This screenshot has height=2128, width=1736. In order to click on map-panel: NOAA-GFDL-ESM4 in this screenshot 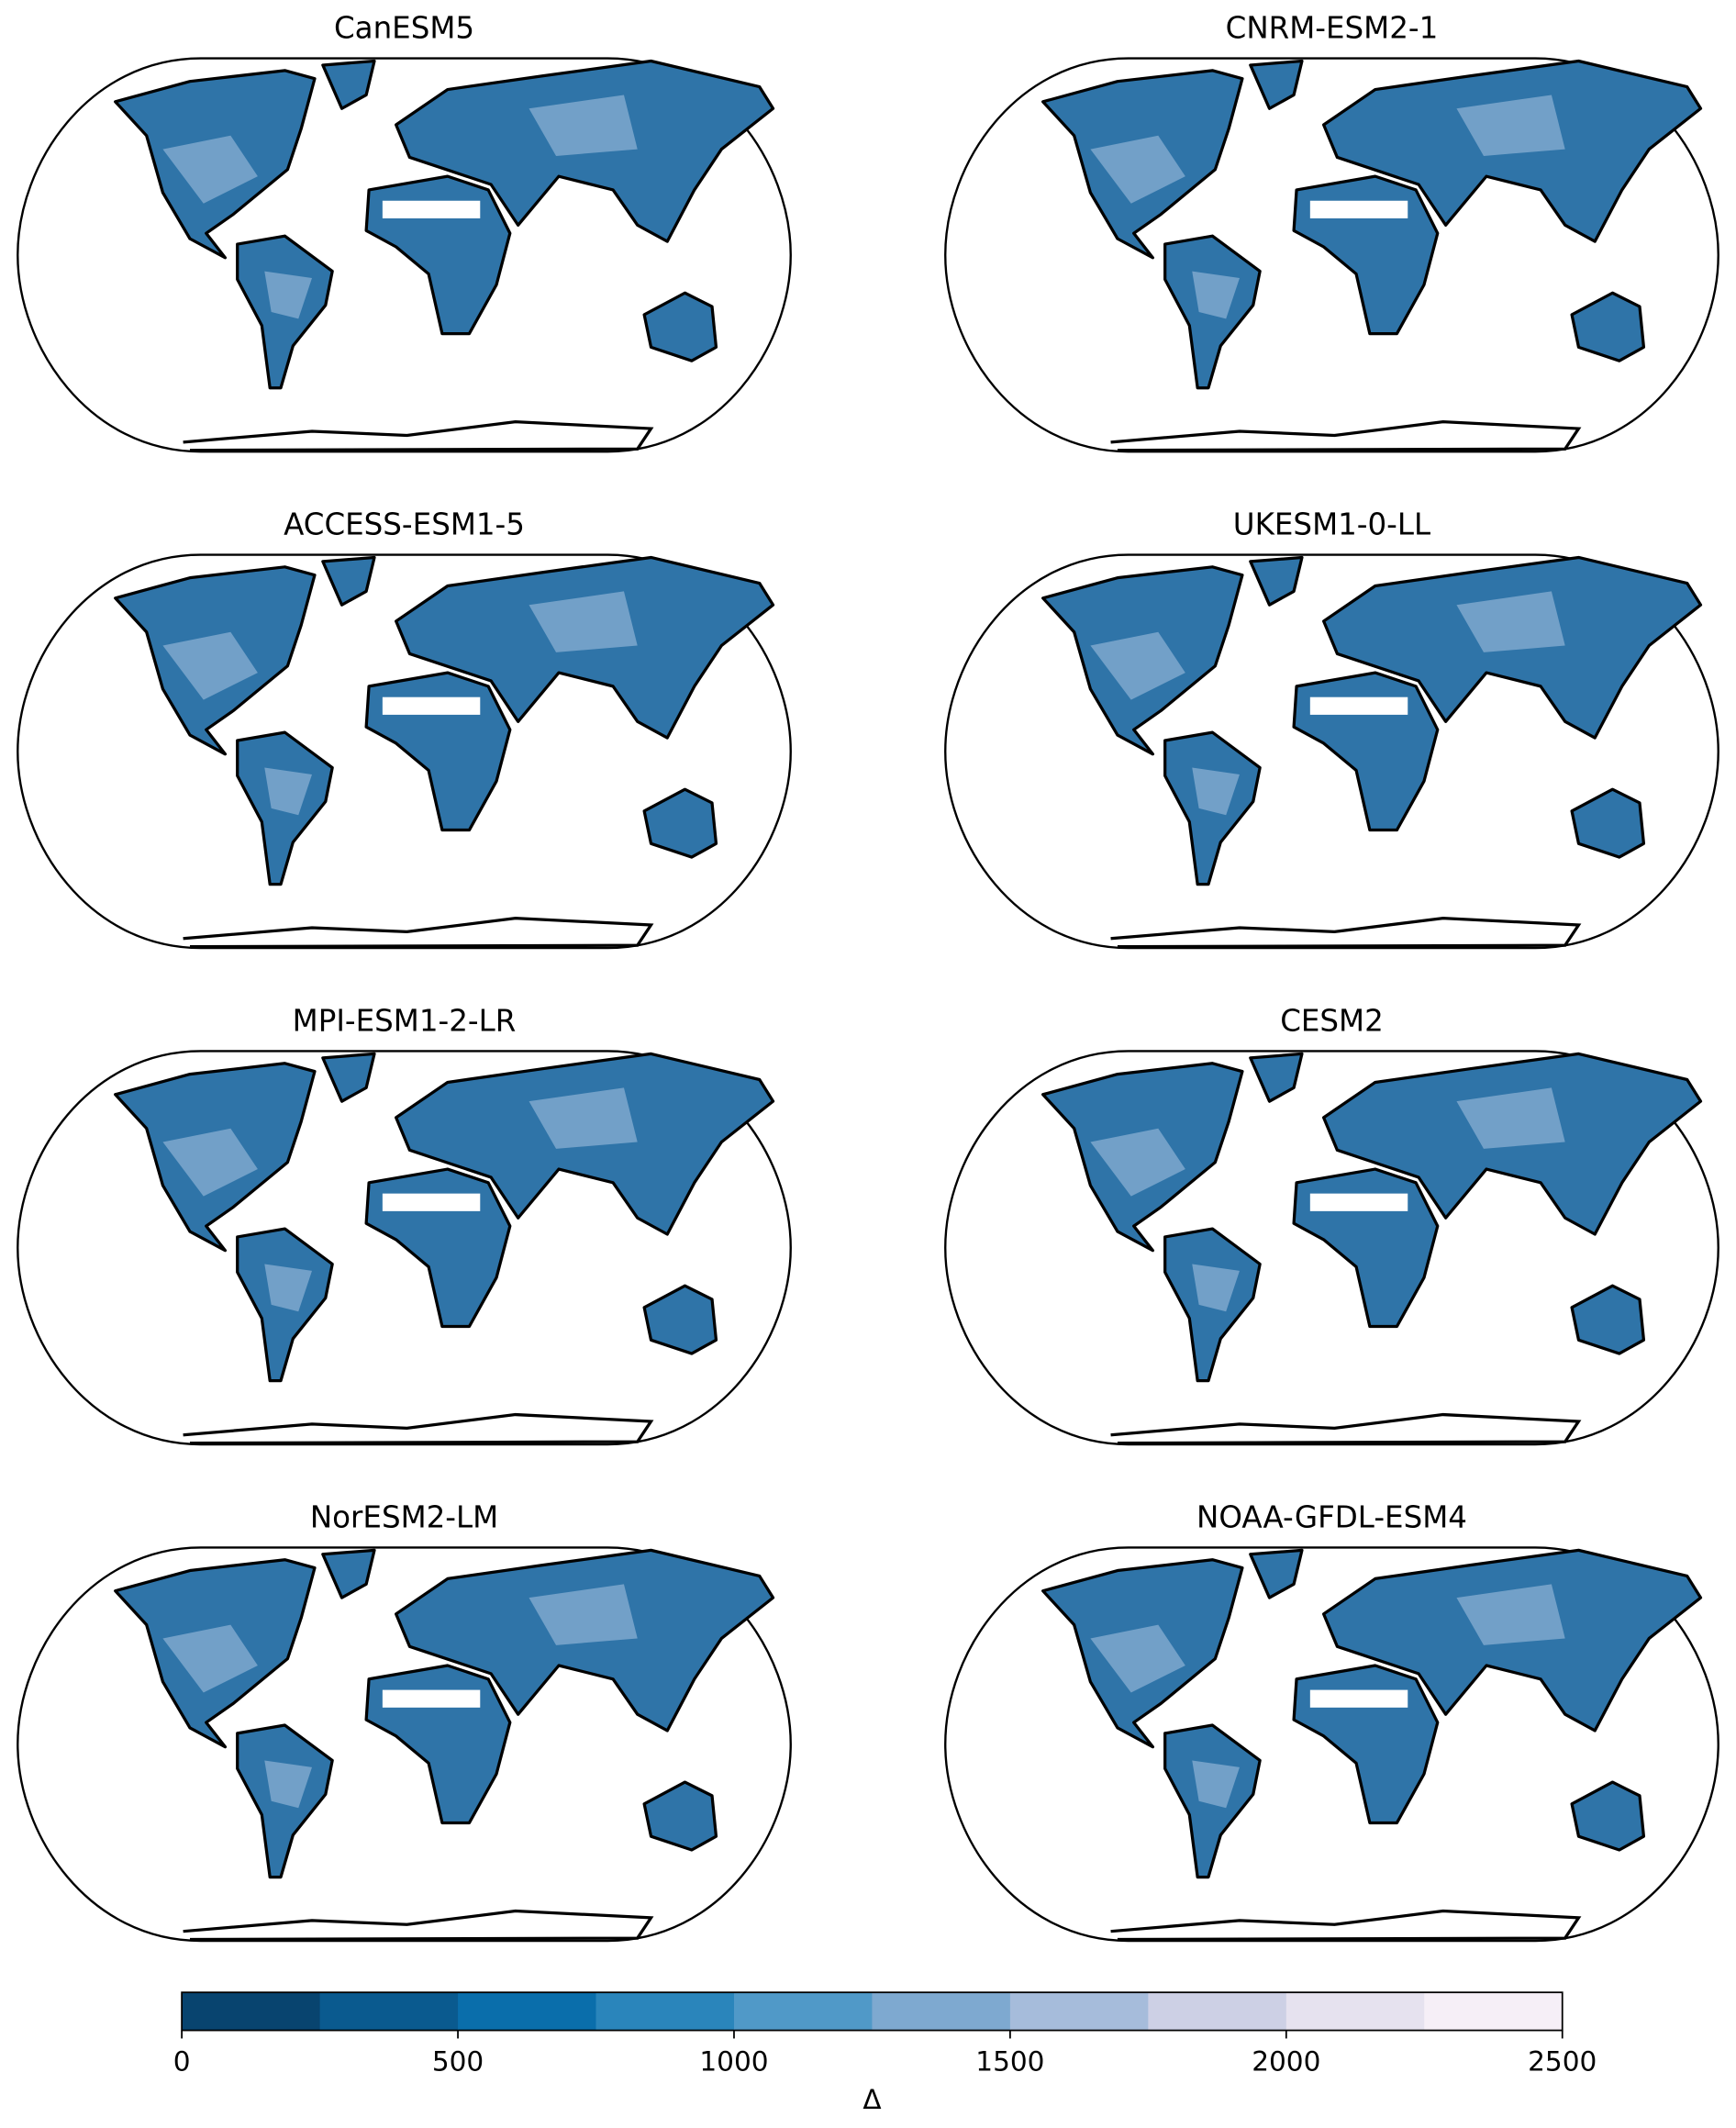, I will do `click(1331, 1721)`.